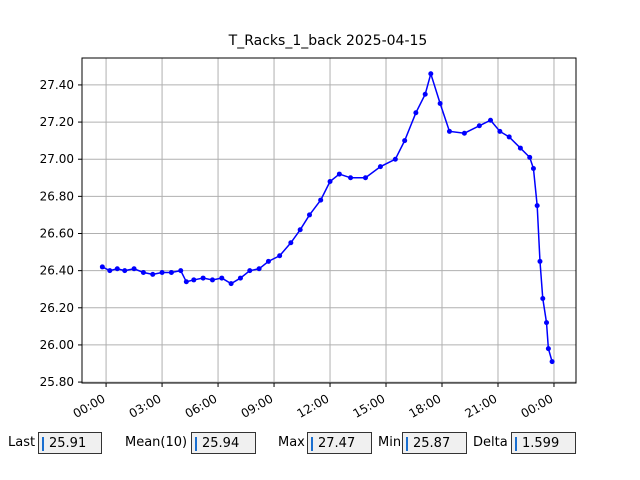 The image size is (640, 480). I want to click on x-tick-label: 12:00, so click(313, 405).